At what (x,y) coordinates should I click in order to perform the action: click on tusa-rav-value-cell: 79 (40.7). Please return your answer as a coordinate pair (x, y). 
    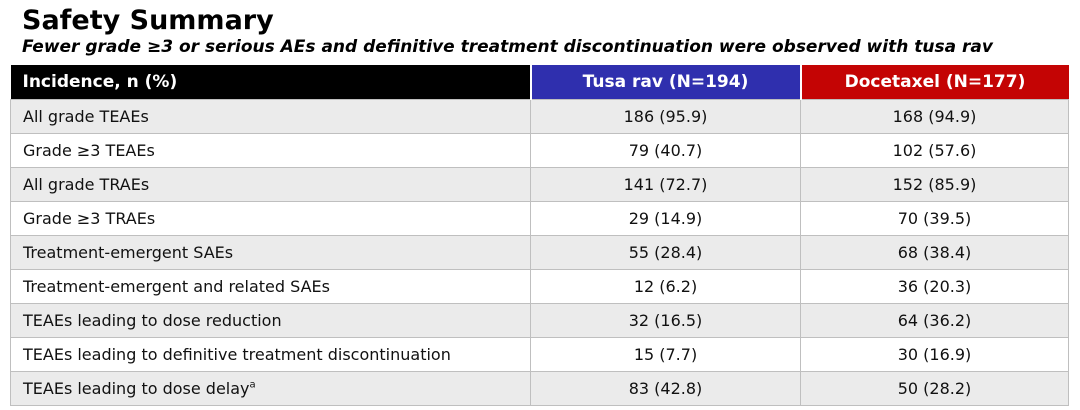
    Looking at the image, I should click on (665, 150).